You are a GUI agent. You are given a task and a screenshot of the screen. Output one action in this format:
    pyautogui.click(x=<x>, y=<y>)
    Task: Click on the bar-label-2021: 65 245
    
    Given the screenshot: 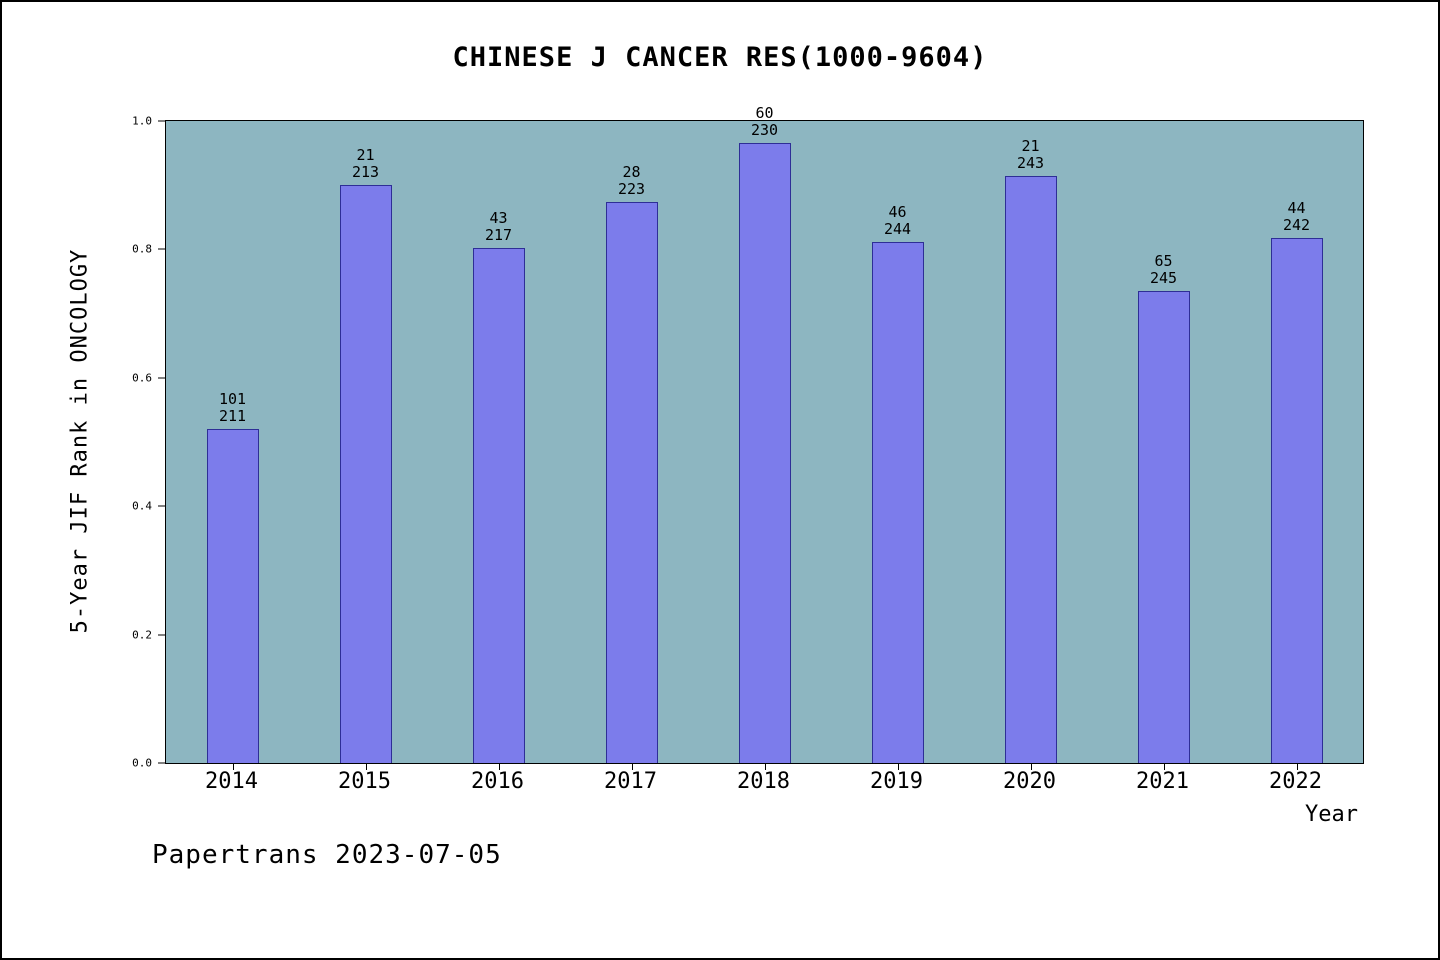 What is the action you would take?
    pyautogui.click(x=1163, y=270)
    